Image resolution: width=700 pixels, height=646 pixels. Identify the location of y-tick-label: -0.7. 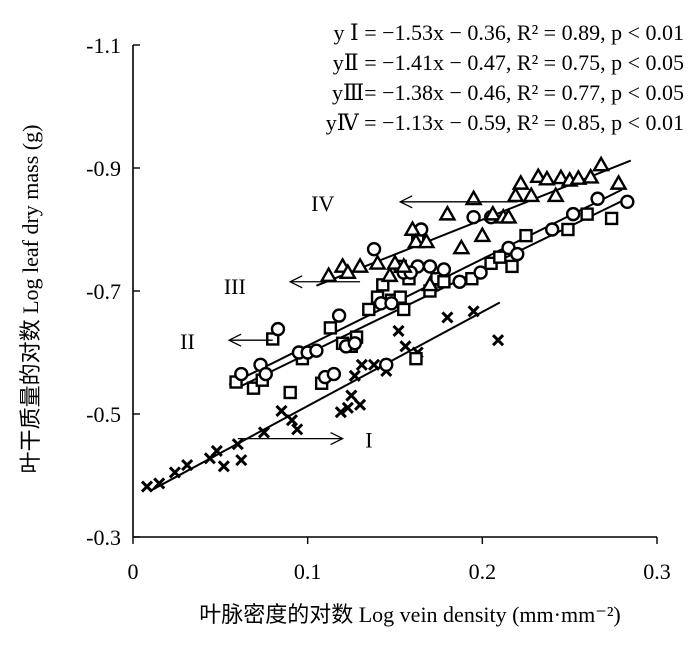
(103, 291).